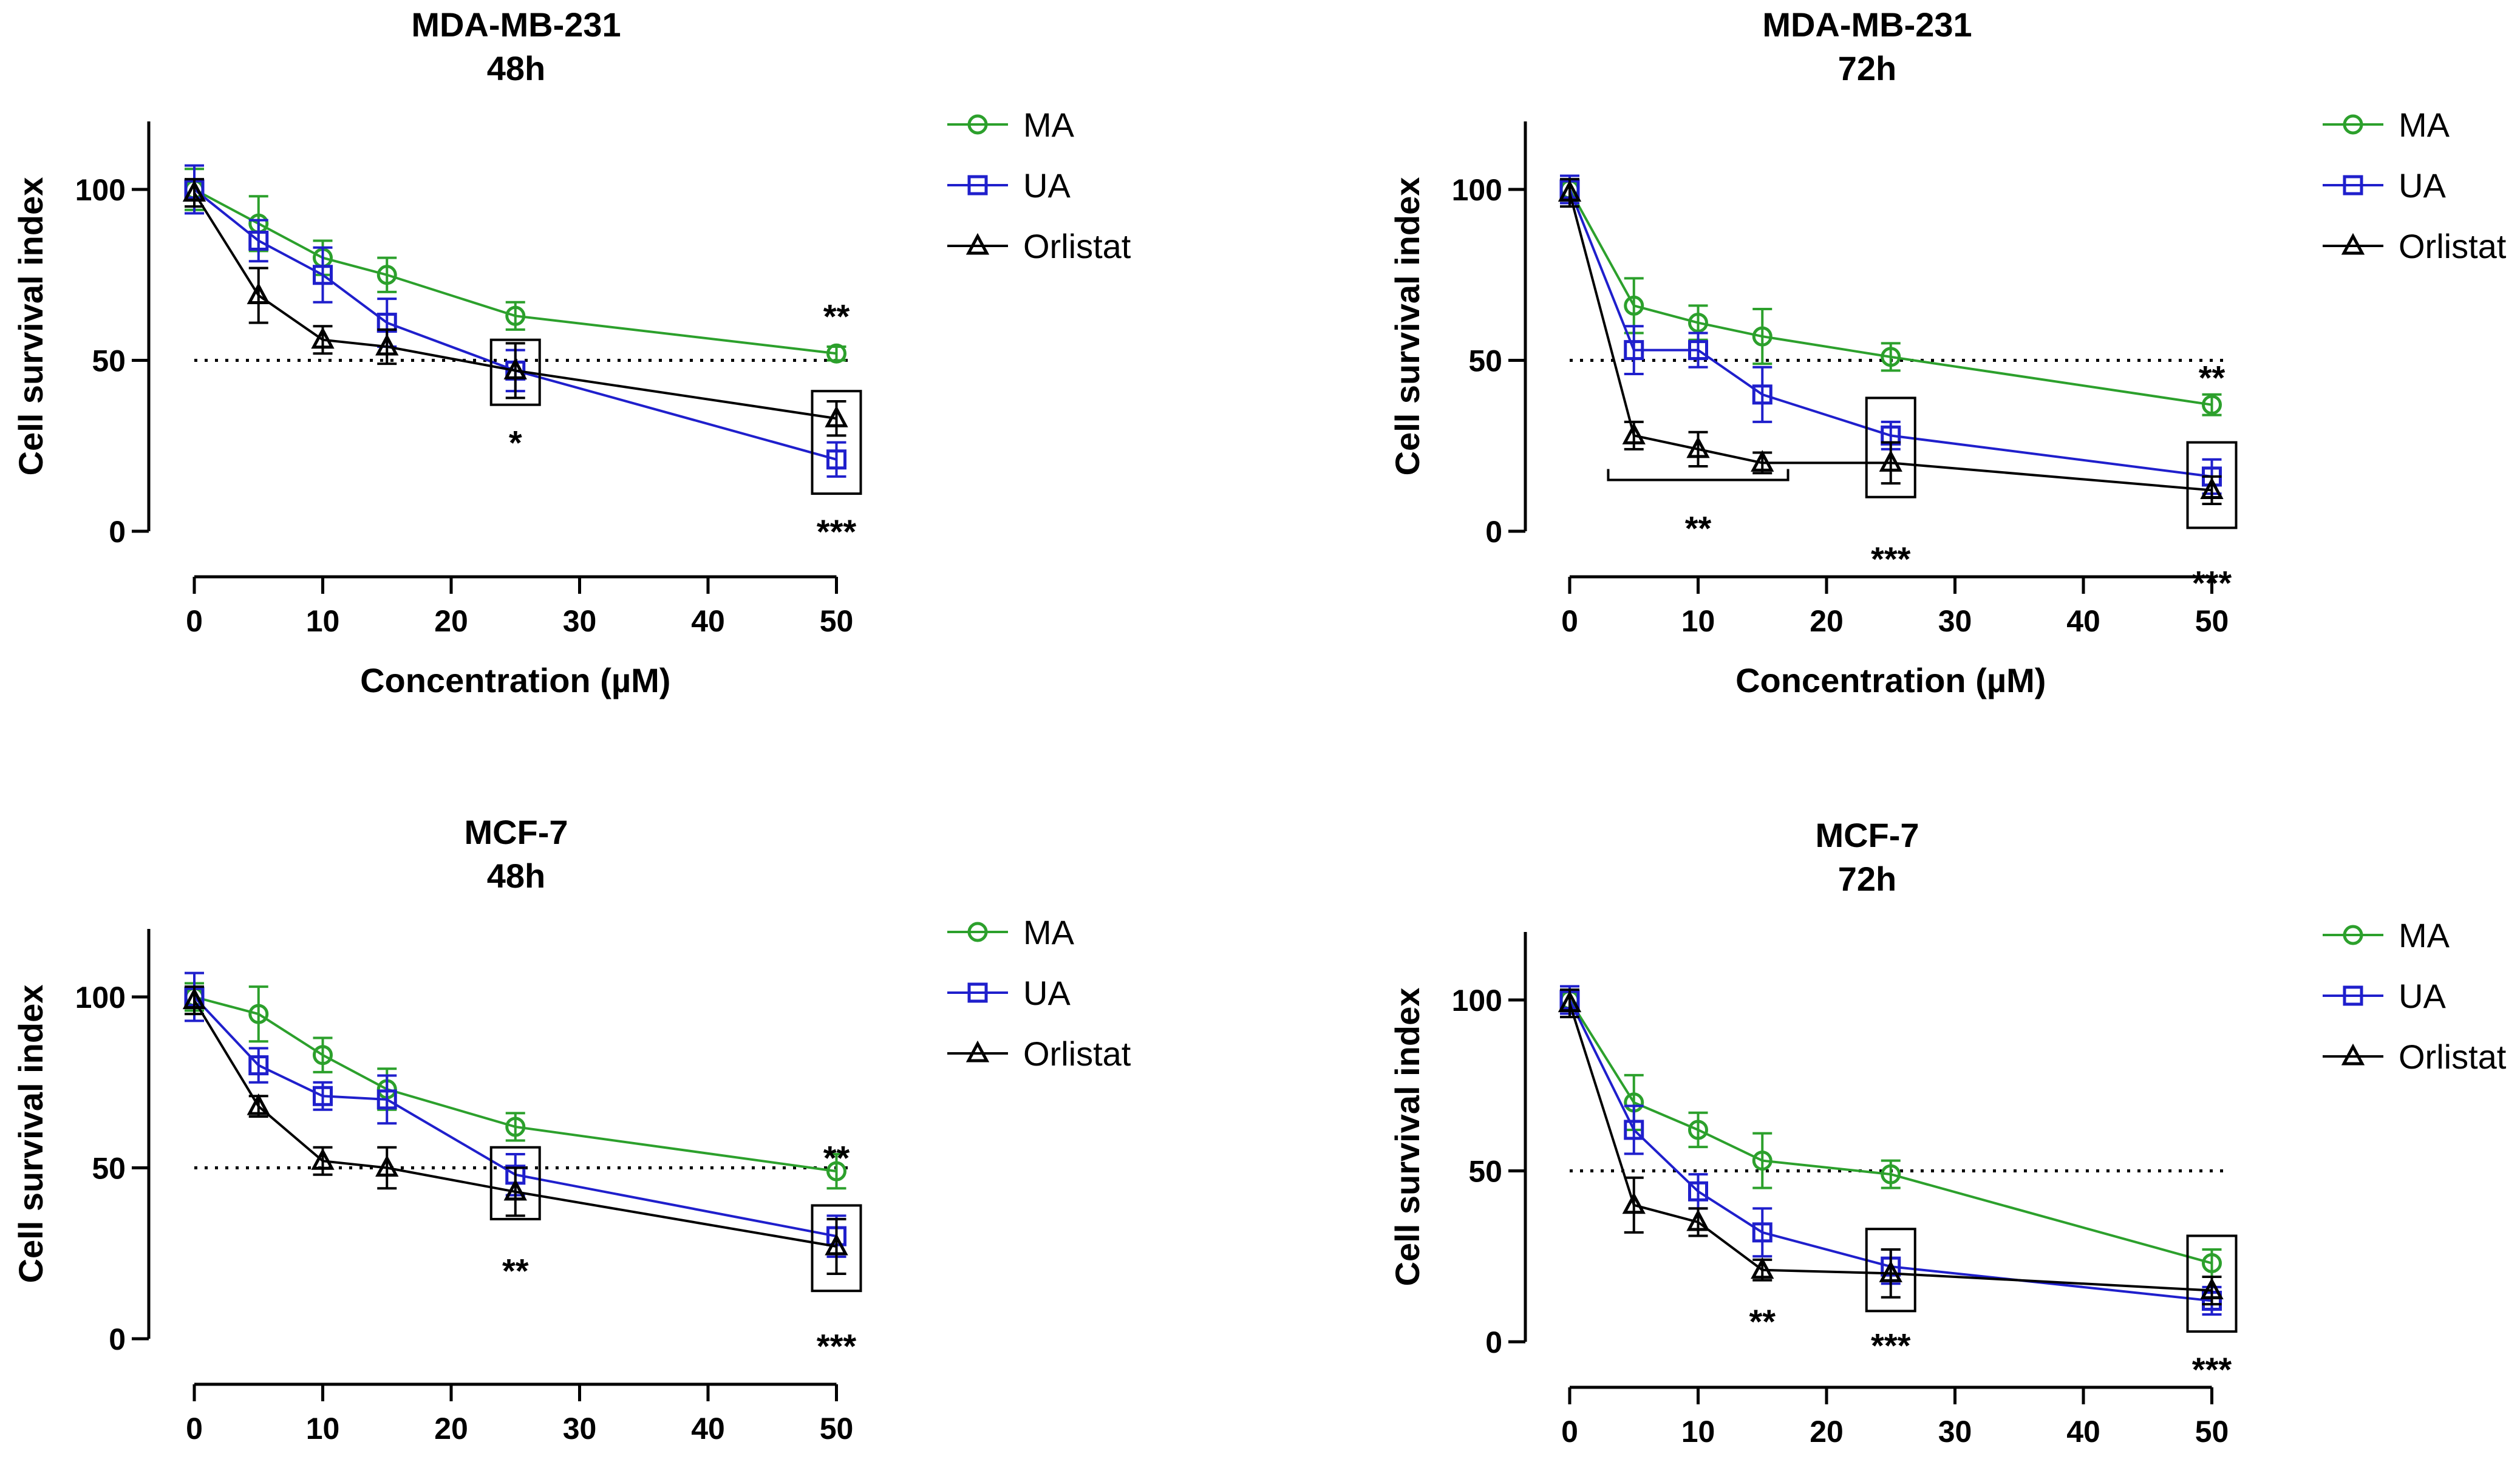  What do you see at coordinates (516, 24) in the screenshot?
I see `chart-title-cell-line: MDA-MB-231` at bounding box center [516, 24].